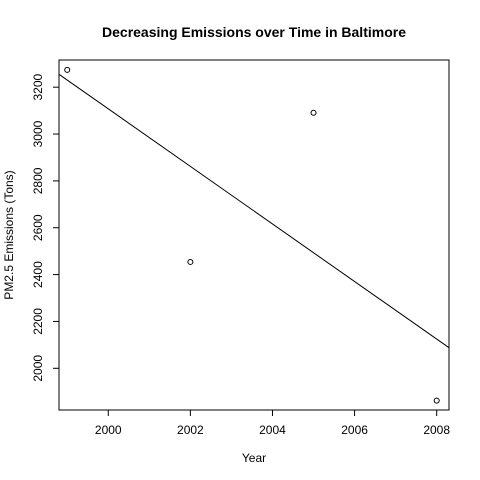 Image resolution: width=480 pixels, height=480 pixels. I want to click on y-tick-label: 3200, so click(38, 87).